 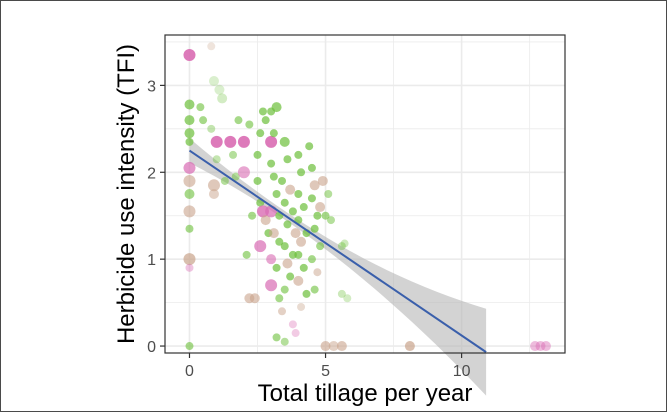 I want to click on y-tick-label: 1, so click(x=151, y=260).